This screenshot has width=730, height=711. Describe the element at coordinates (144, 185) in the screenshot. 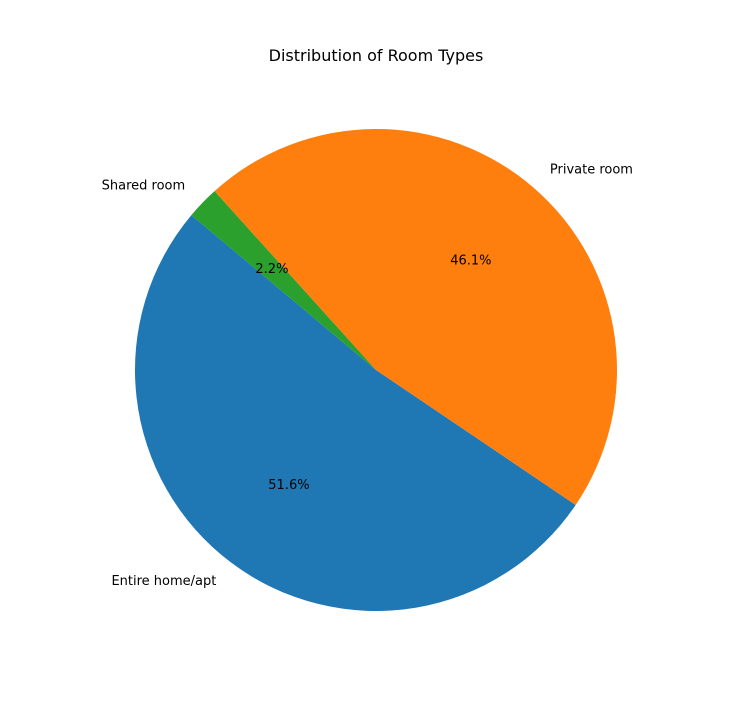

I see `slice-label-shared-room: Shared room` at that location.